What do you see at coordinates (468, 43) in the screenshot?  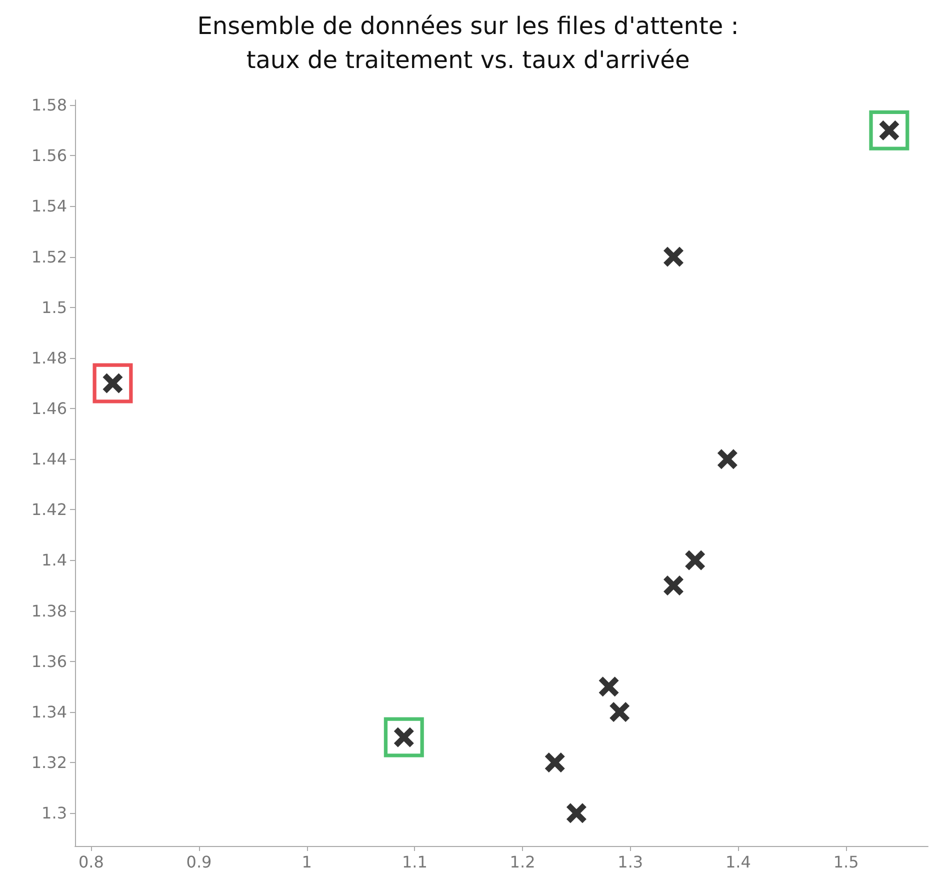 I see `chart-title: Ensemble de données sur les files d'attente : taux de traitement vs. taux d'arrivée` at bounding box center [468, 43].